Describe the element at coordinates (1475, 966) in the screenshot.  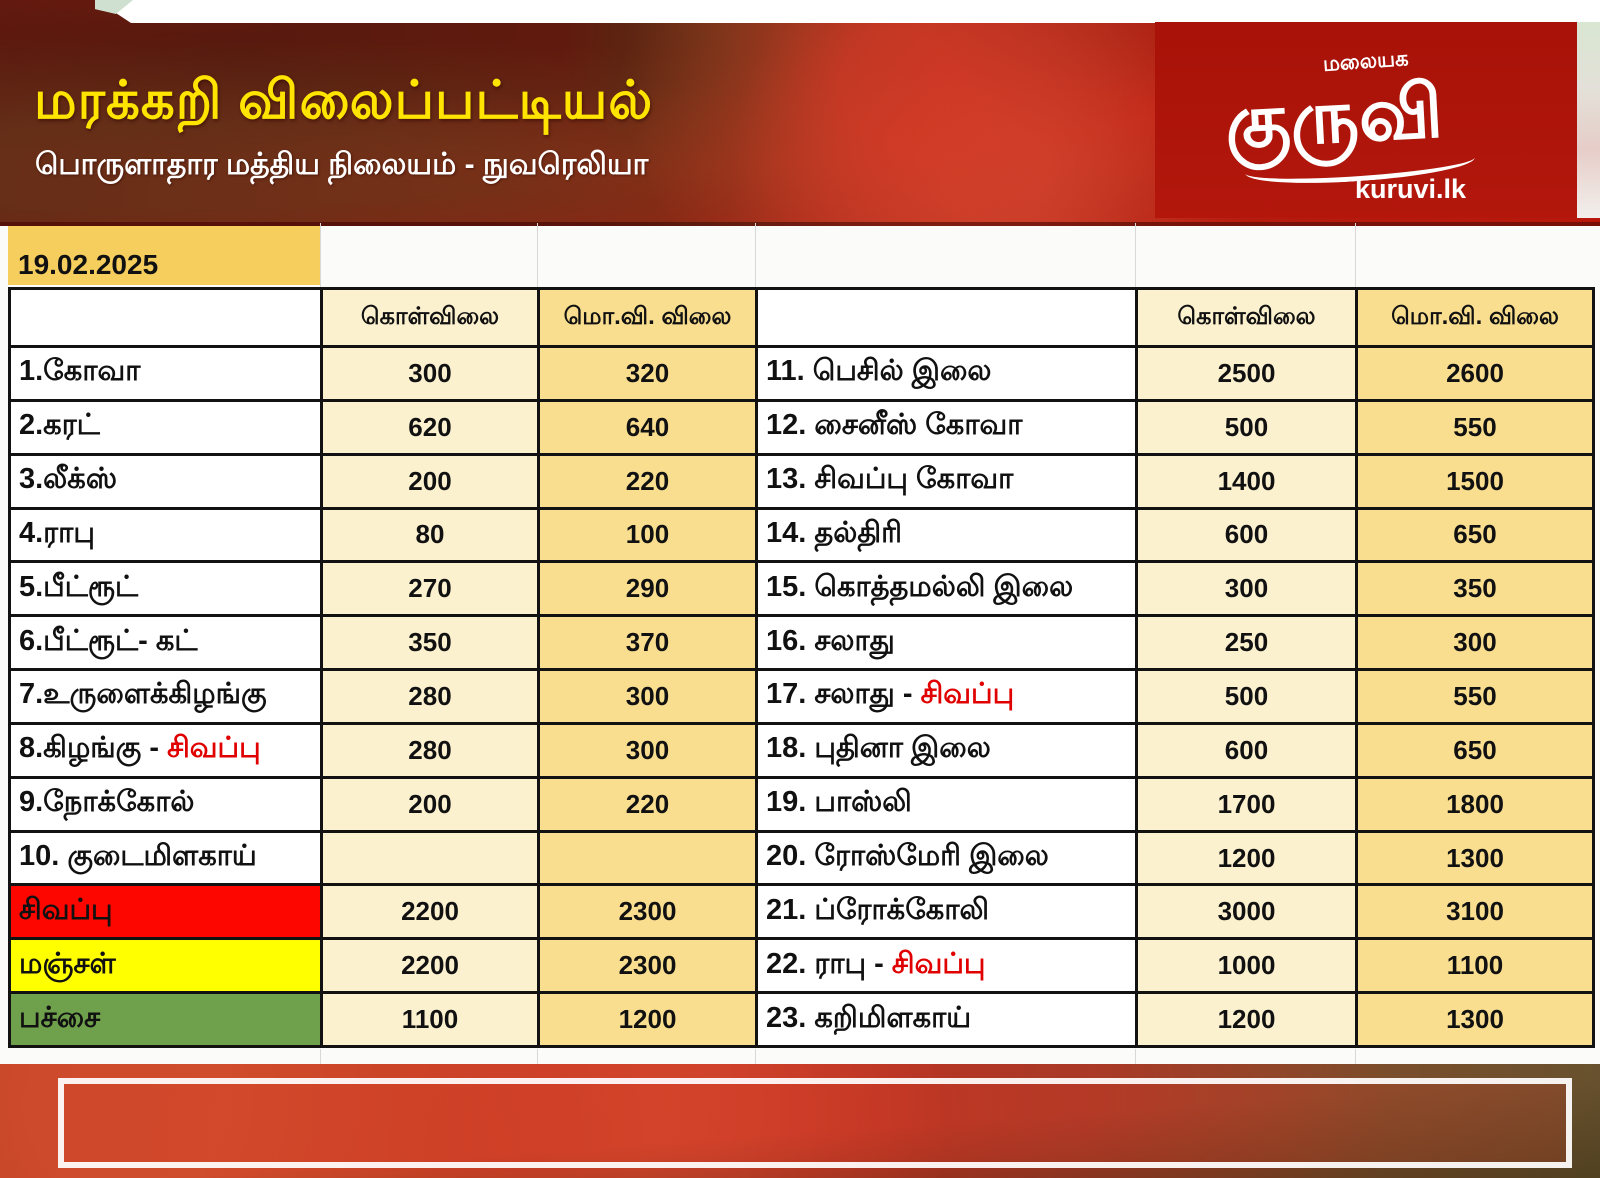
I see `sell-price-cell: 1100` at that location.